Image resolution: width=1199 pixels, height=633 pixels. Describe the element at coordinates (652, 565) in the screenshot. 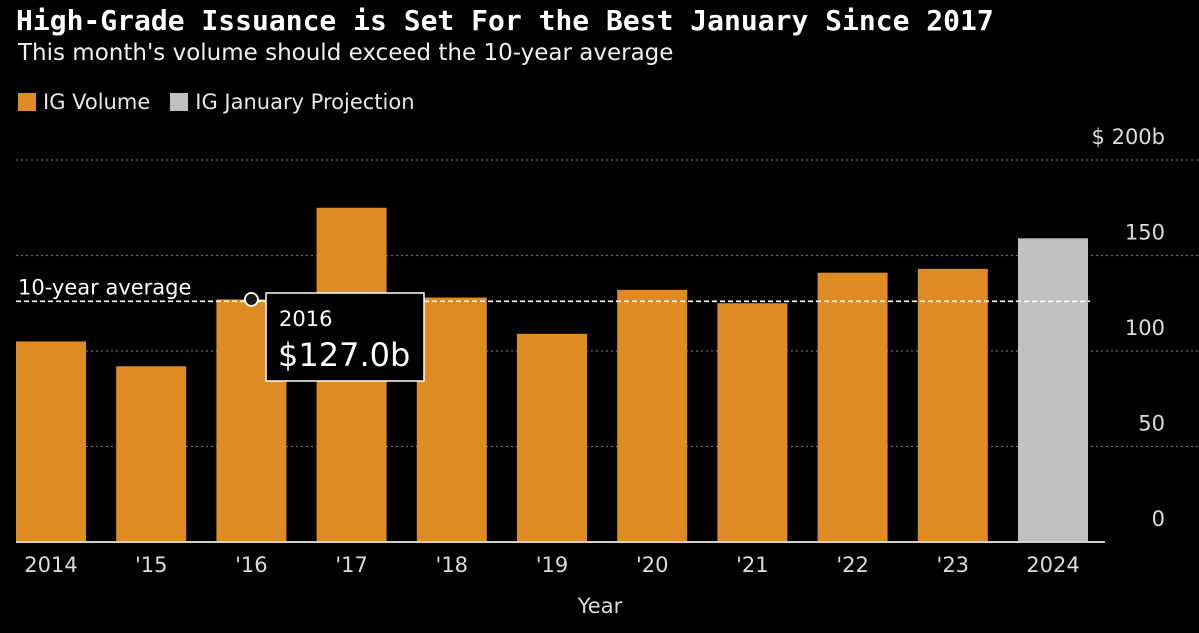

I see `x-tick-label: '20` at that location.